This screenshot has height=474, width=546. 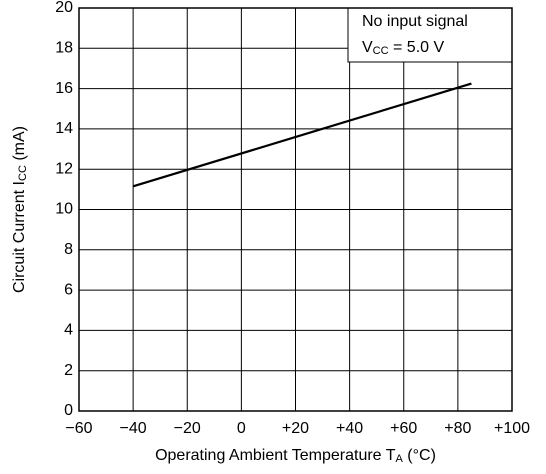 I want to click on y-tick-label: 16, so click(x=64, y=88).